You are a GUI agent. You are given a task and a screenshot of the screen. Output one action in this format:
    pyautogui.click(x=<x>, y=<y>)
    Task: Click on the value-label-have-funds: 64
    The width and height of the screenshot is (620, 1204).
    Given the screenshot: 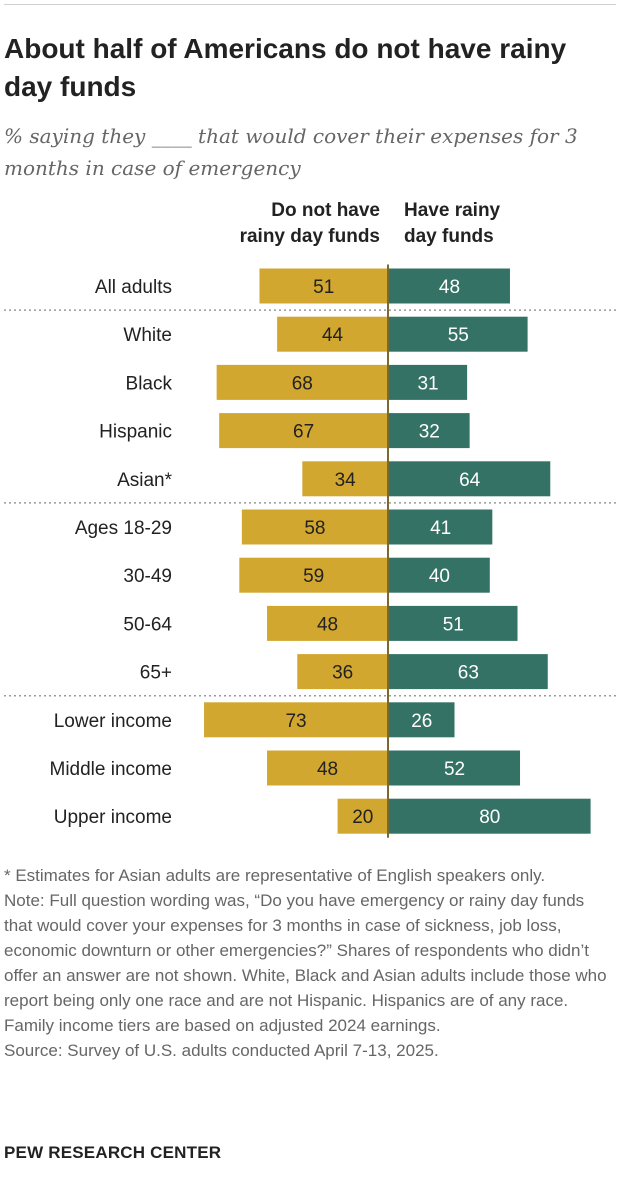 What is the action you would take?
    pyautogui.click(x=470, y=480)
    